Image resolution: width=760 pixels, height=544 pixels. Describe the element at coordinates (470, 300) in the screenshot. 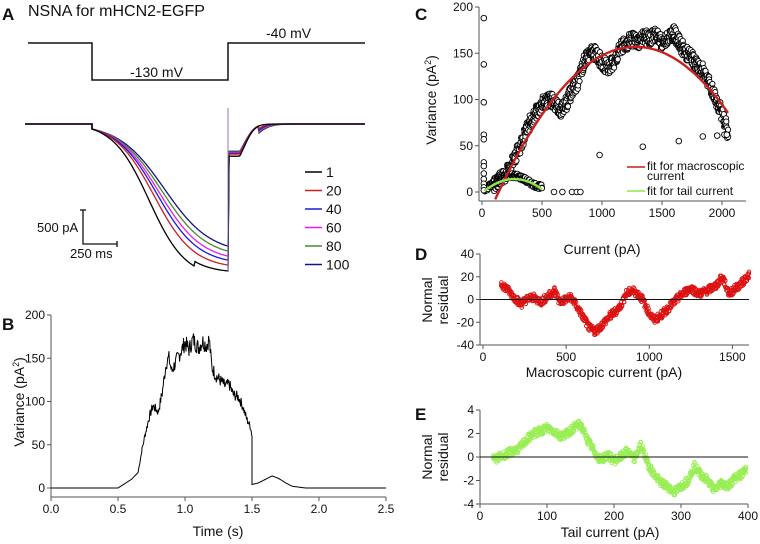

I see `panel-d-y-tick-label: 0` at that location.